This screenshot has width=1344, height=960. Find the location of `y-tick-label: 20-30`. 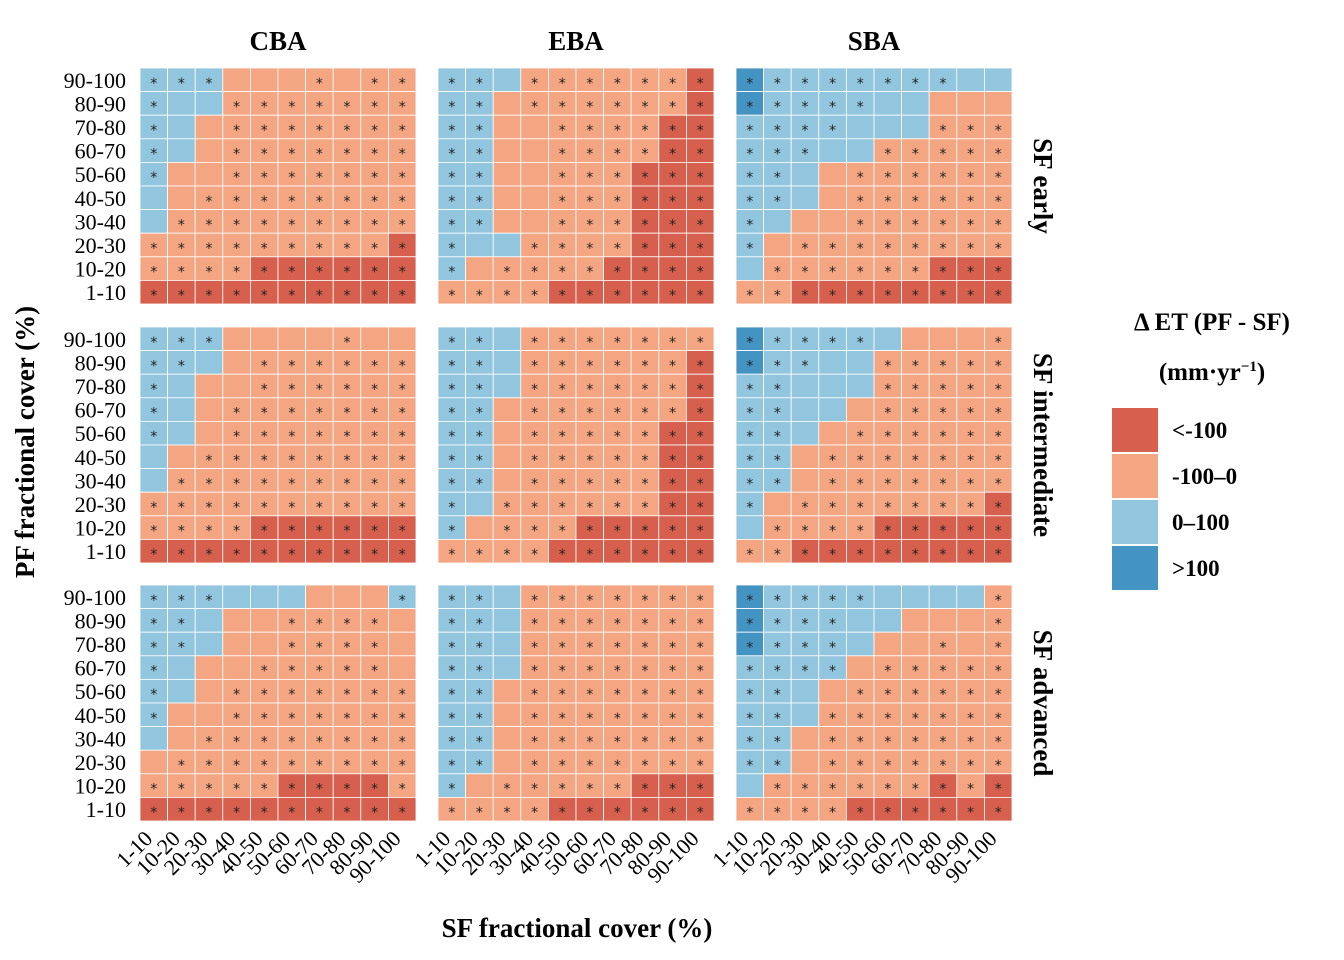

y-tick-label: 20-30 is located at coordinates (100, 245).